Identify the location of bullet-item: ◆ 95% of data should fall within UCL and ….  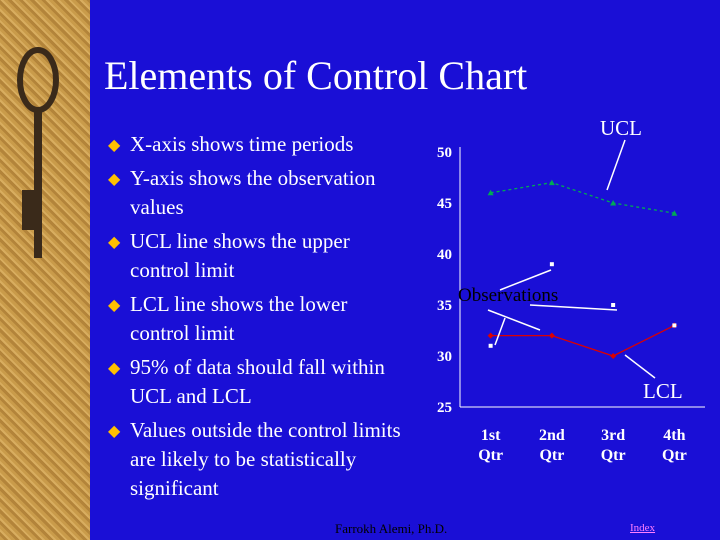
(258, 382).